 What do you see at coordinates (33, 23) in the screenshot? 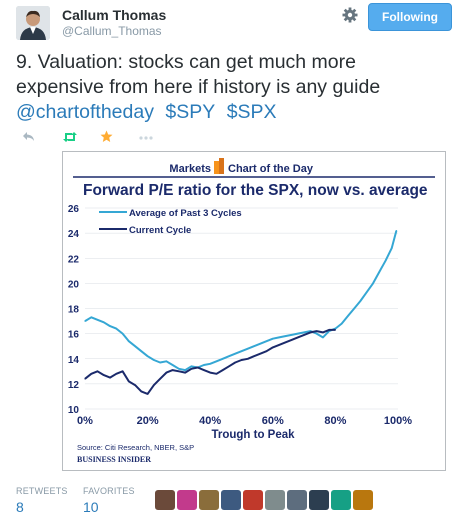
I see `avatar` at bounding box center [33, 23].